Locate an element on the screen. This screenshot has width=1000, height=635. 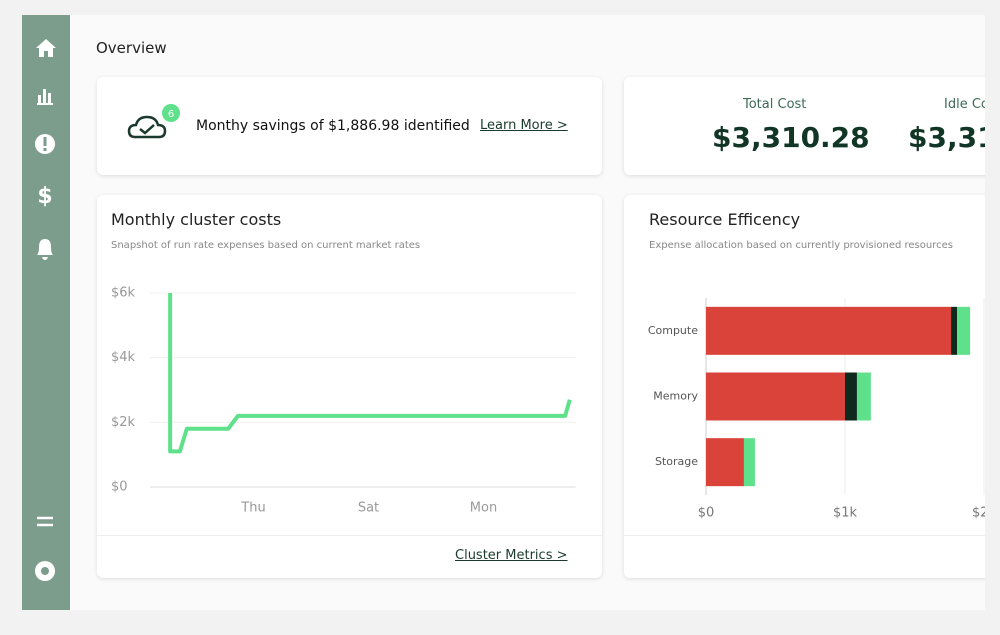
savings-text: Monthy savings of $1,886.98 identified is located at coordinates (333, 126).